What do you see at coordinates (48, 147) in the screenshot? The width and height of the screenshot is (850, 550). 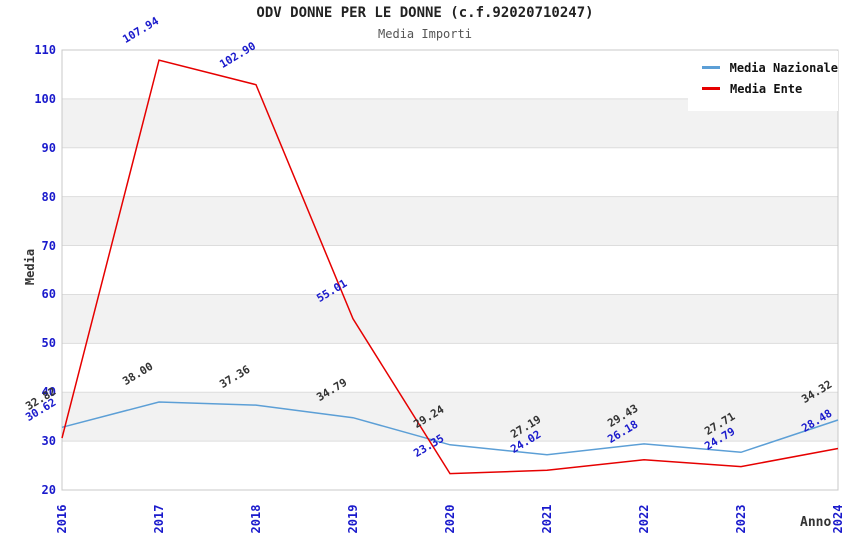 I see `y-tick-label: 90` at bounding box center [48, 147].